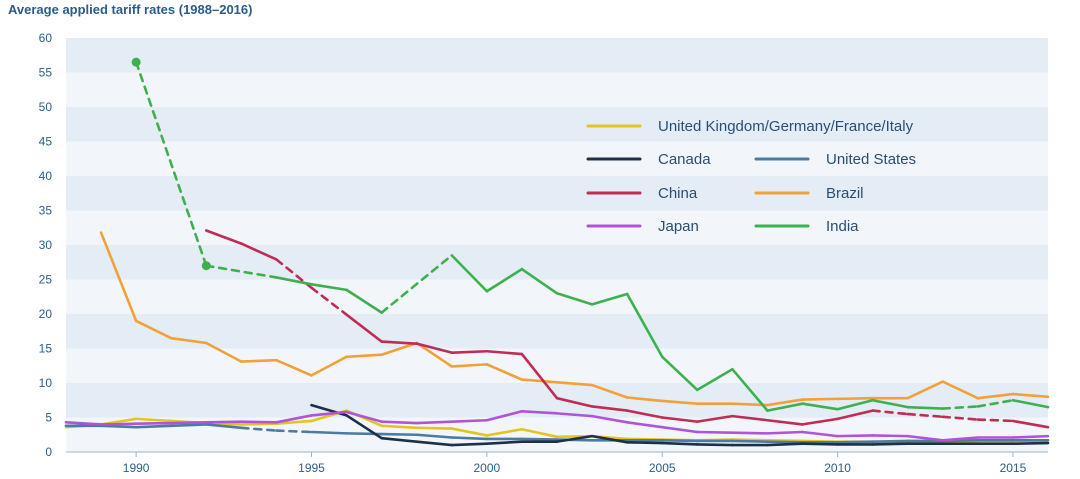 The image size is (1080, 479). Describe the element at coordinates (678, 193) in the screenshot. I see `legend-label-china: China` at that location.